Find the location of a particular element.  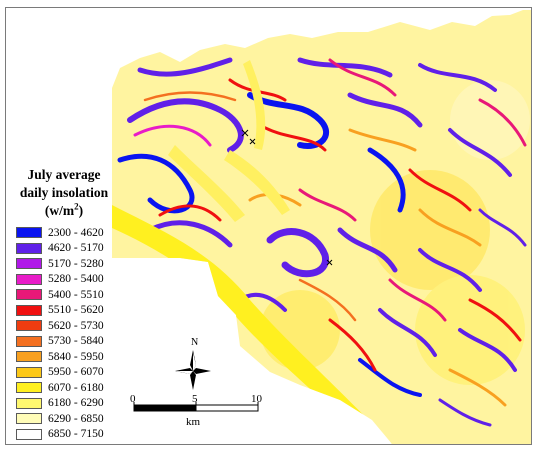

legend-item: 5400 - 5510 is located at coordinates (60, 295).